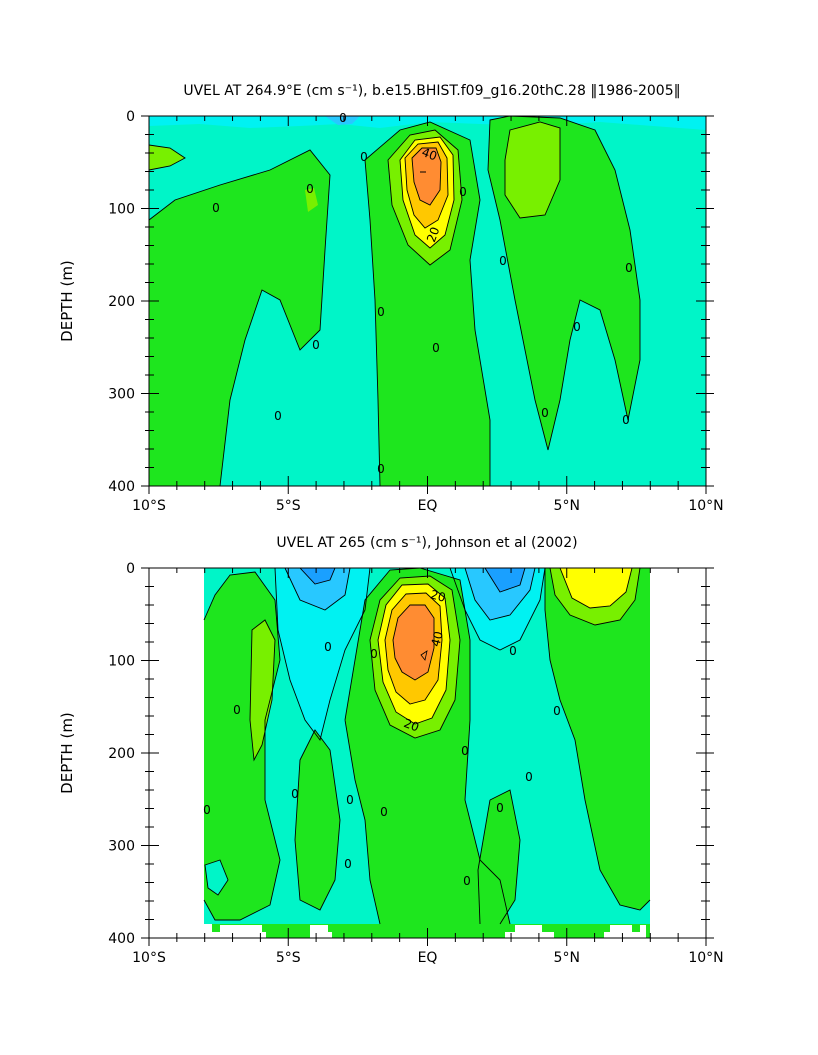 This screenshot has width=818, height=1055. I want to click on bottom-south-westward, so click(322, 654).